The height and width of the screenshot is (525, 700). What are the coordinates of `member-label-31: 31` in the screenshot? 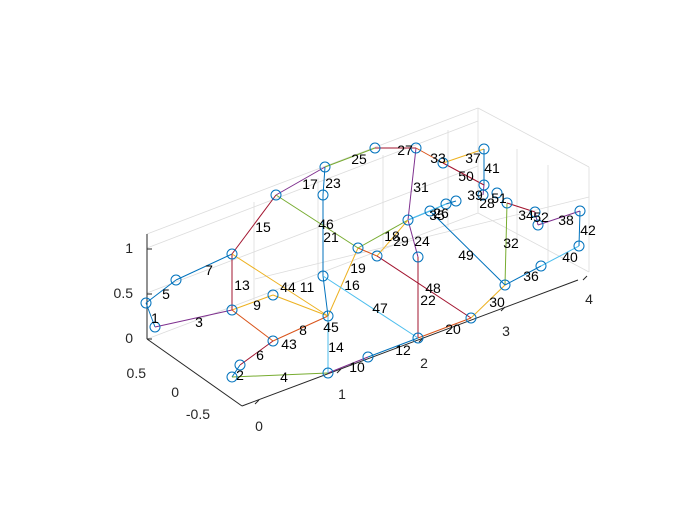 It's located at (421, 187).